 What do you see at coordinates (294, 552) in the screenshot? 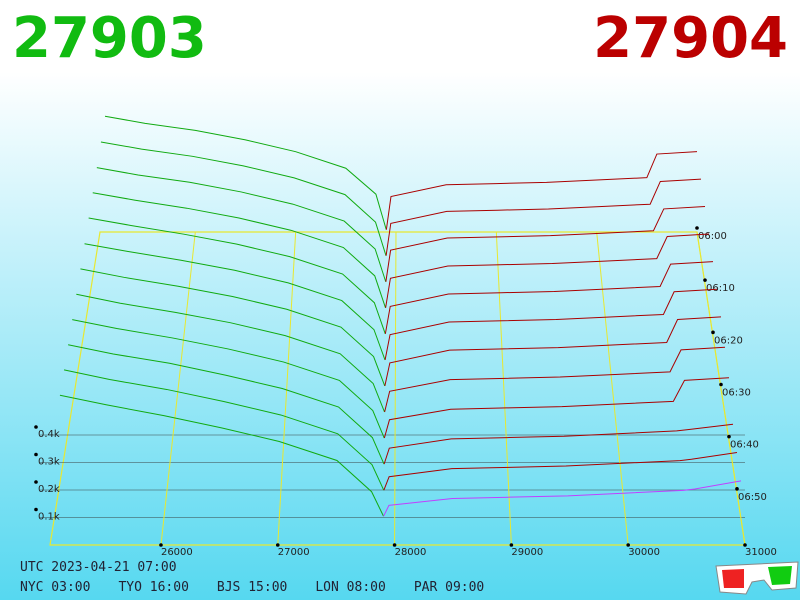
I see `price-tick-label: 27000` at bounding box center [294, 552].